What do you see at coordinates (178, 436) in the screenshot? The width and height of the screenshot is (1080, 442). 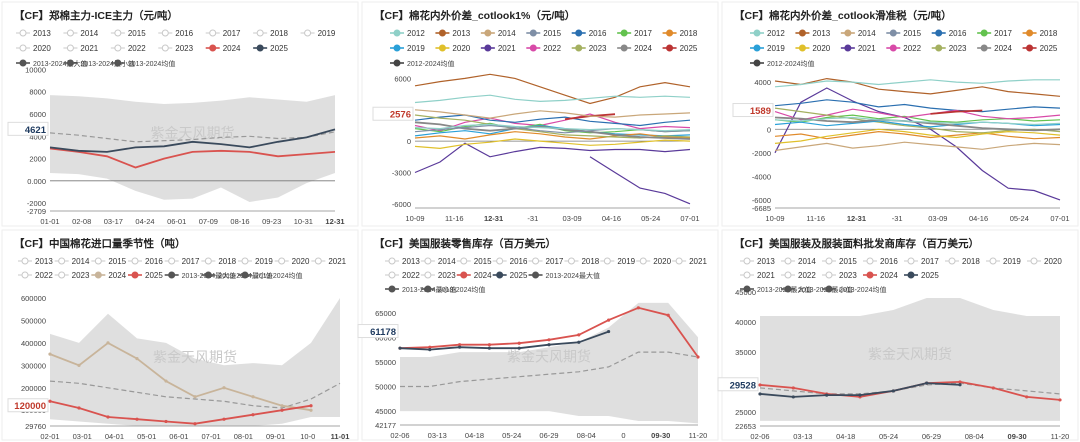 I see `x-tick-label: 06-01` at bounding box center [178, 436].